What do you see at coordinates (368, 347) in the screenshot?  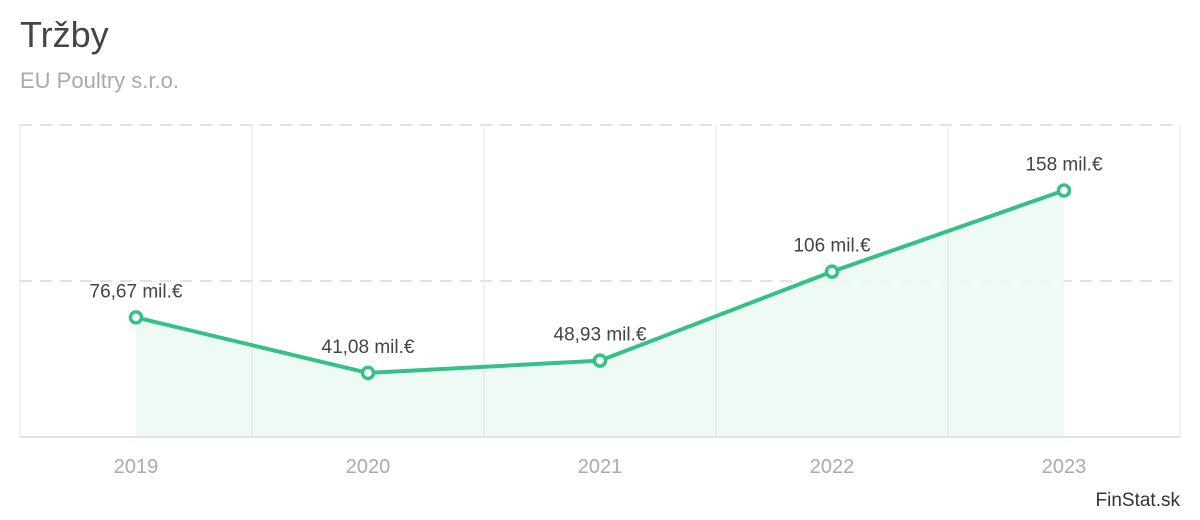 I see `data-label: 41,08 mil.€` at bounding box center [368, 347].